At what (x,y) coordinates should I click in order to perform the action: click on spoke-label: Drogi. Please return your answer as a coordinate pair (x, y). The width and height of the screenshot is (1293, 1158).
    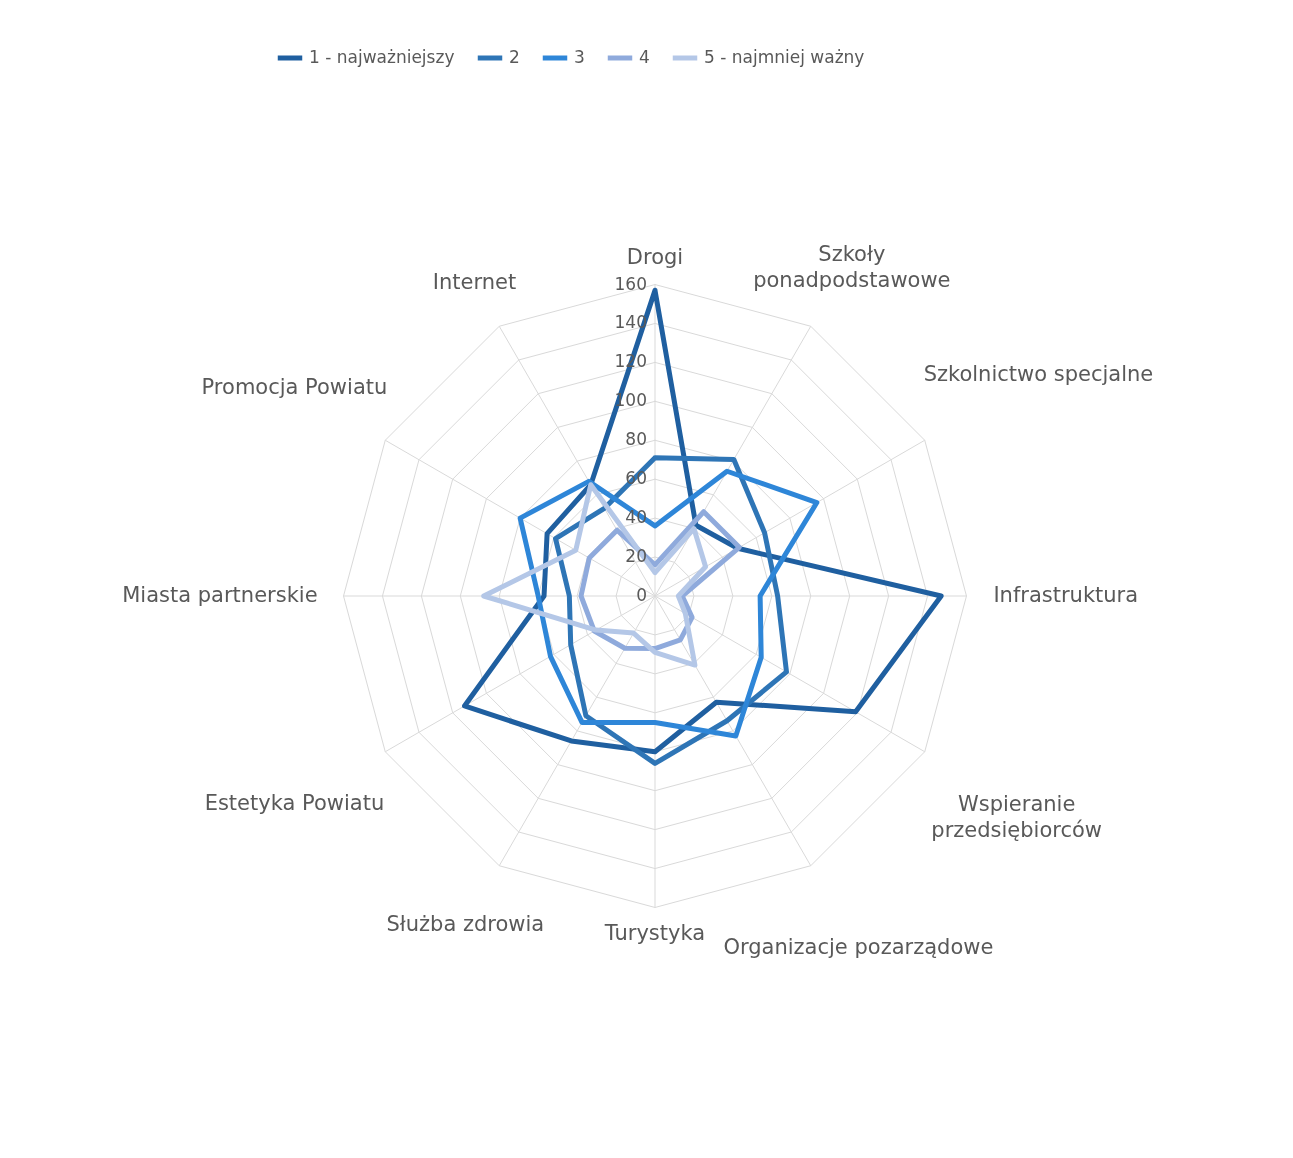
    Looking at the image, I should click on (655, 256).